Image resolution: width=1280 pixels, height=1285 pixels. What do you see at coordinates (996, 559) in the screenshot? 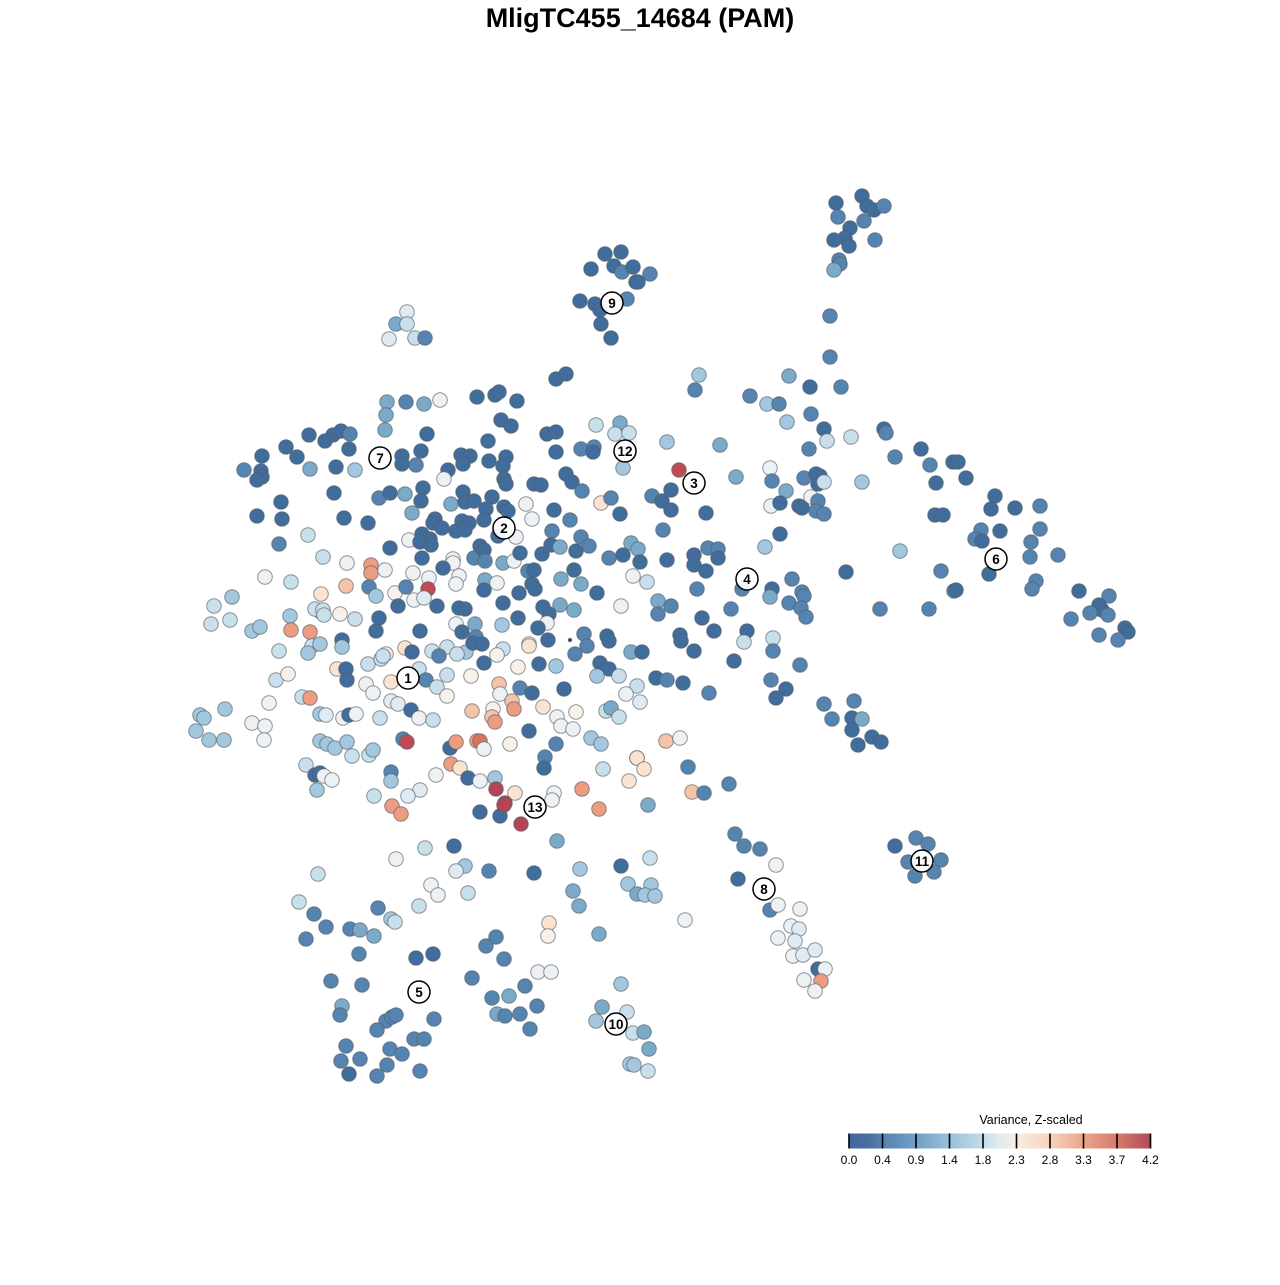
I see `svg-text: 6` at bounding box center [996, 559].